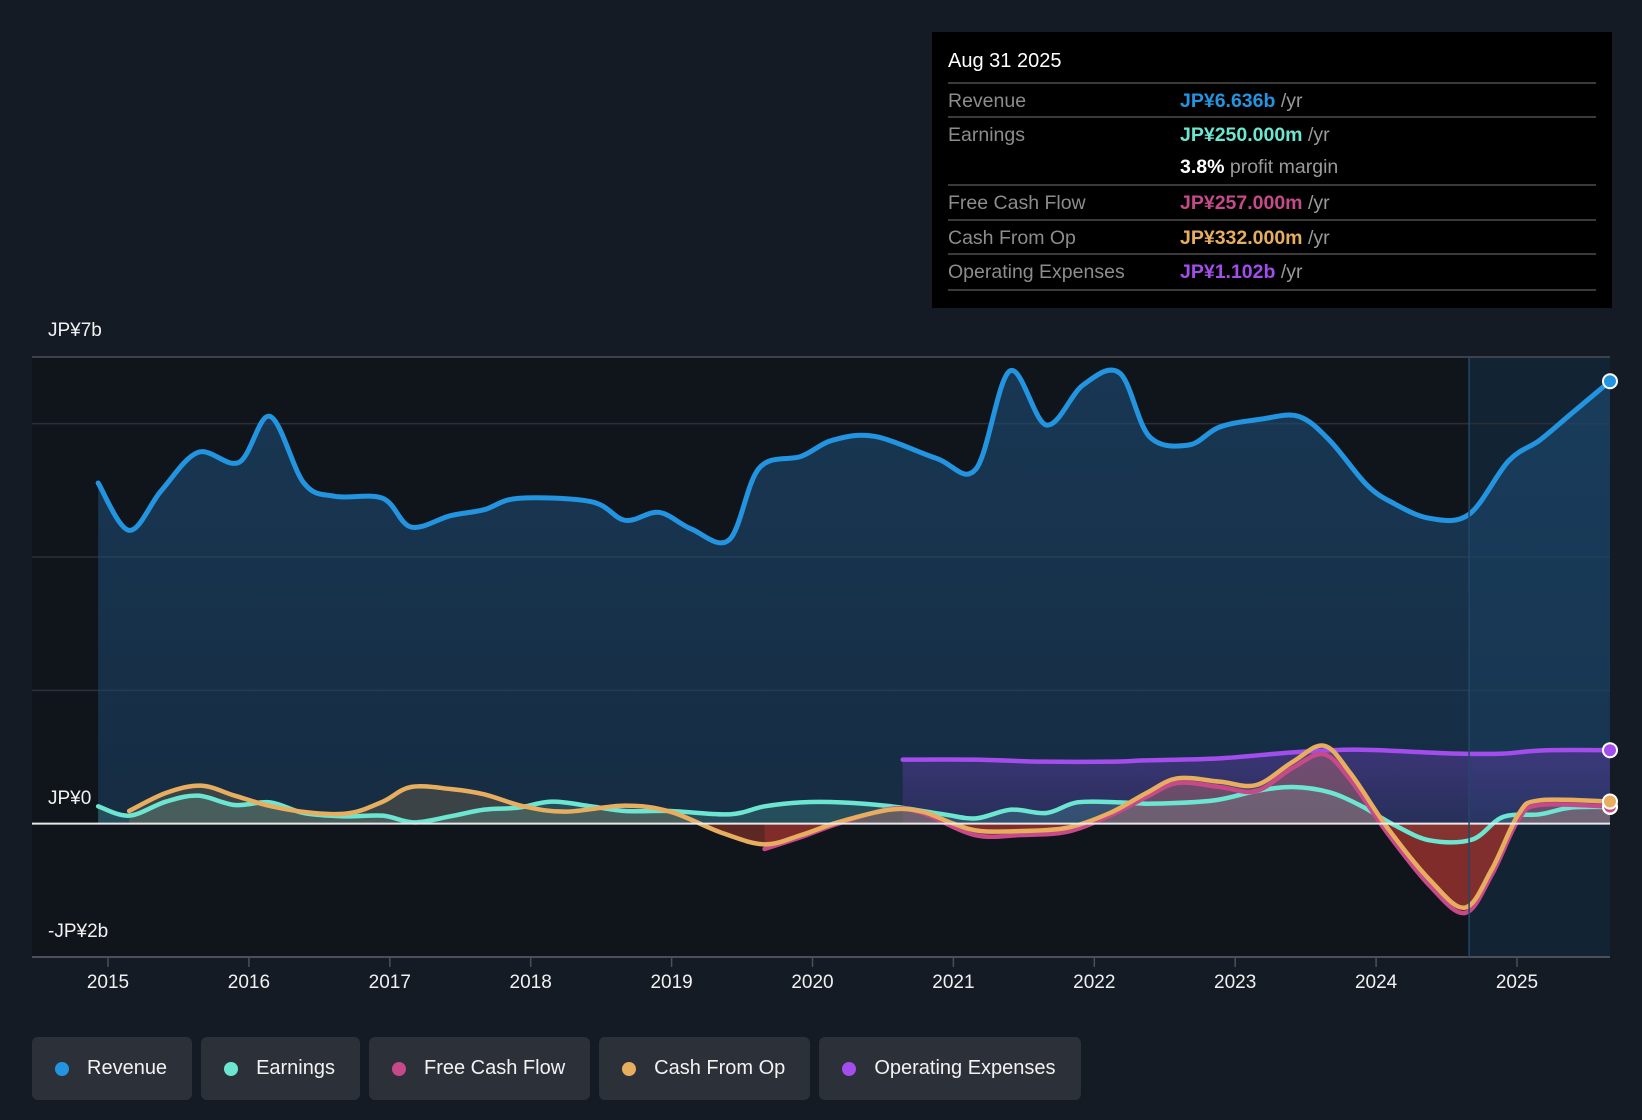 This screenshot has width=1642, height=1120. What do you see at coordinates (1517, 982) in the screenshot?
I see `x-tick-label: 2025` at bounding box center [1517, 982].